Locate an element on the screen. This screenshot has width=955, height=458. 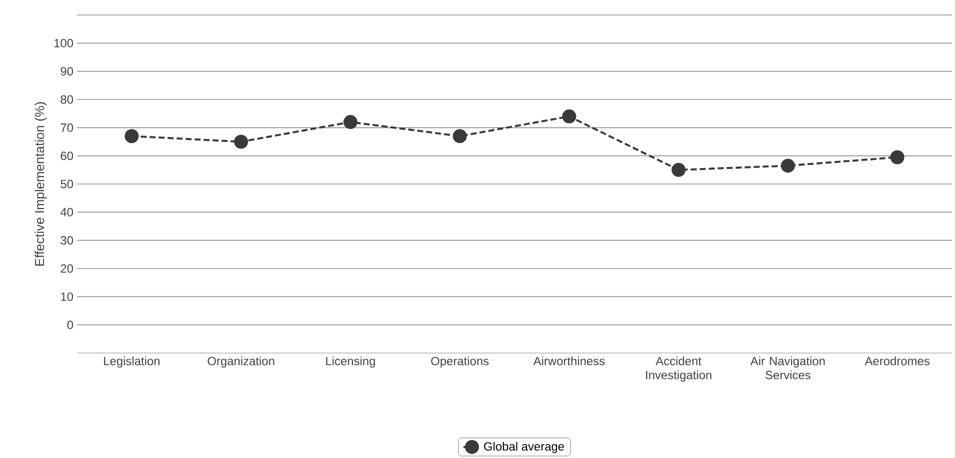
y-tick-label: 70 is located at coordinates (67, 127).